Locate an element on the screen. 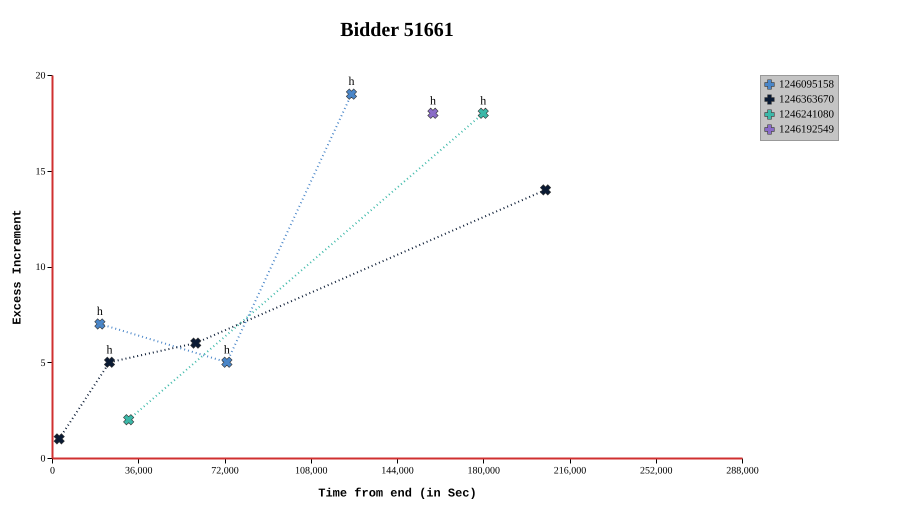 This screenshot has width=913, height=531. y-axis-title: Excess Increment is located at coordinates (17, 267).